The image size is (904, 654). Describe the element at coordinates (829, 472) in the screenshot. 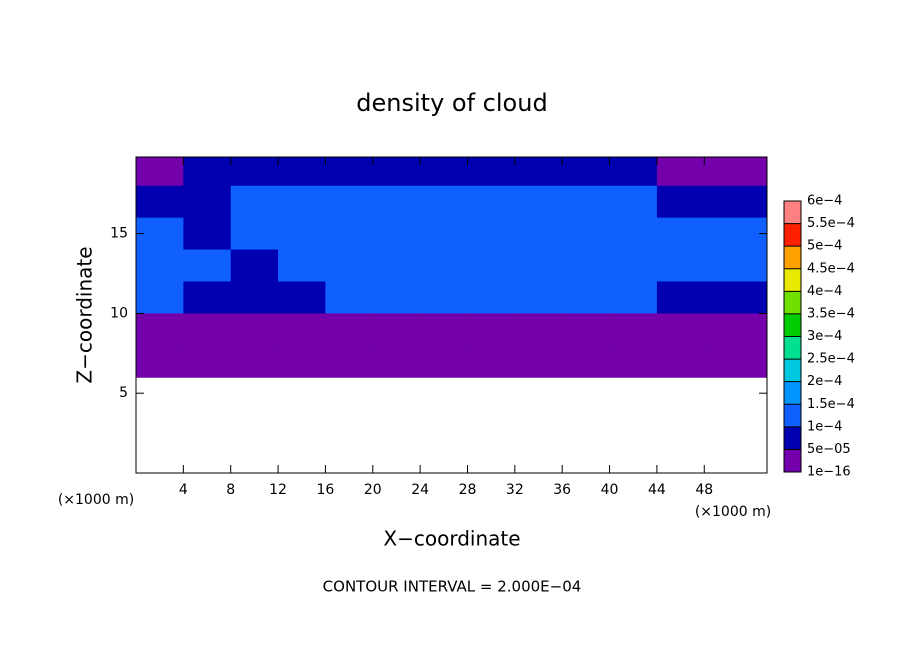

I see `colorbar-label: 1e−16` at that location.